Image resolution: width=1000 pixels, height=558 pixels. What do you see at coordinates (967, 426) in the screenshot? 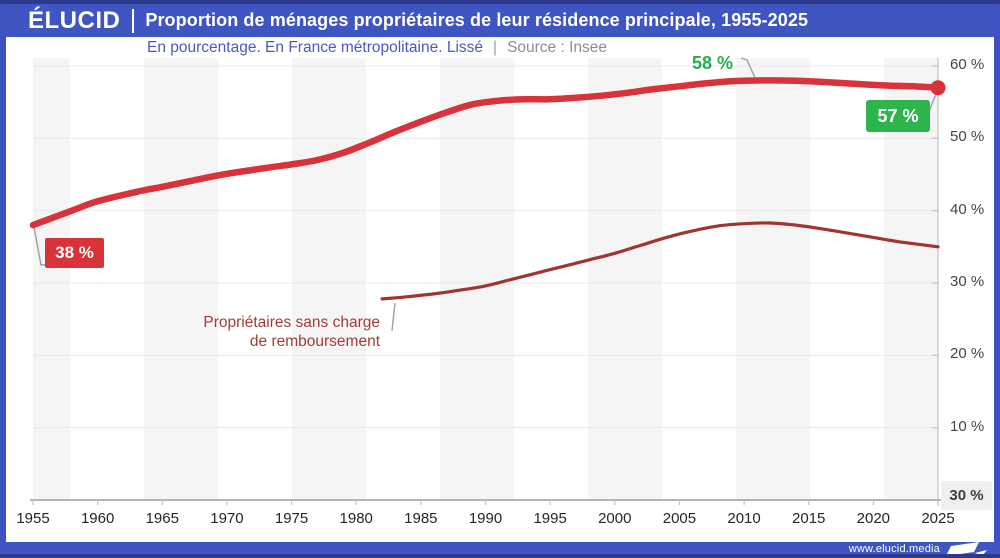
I see `y-tick-label-10: 10 %` at bounding box center [967, 426].